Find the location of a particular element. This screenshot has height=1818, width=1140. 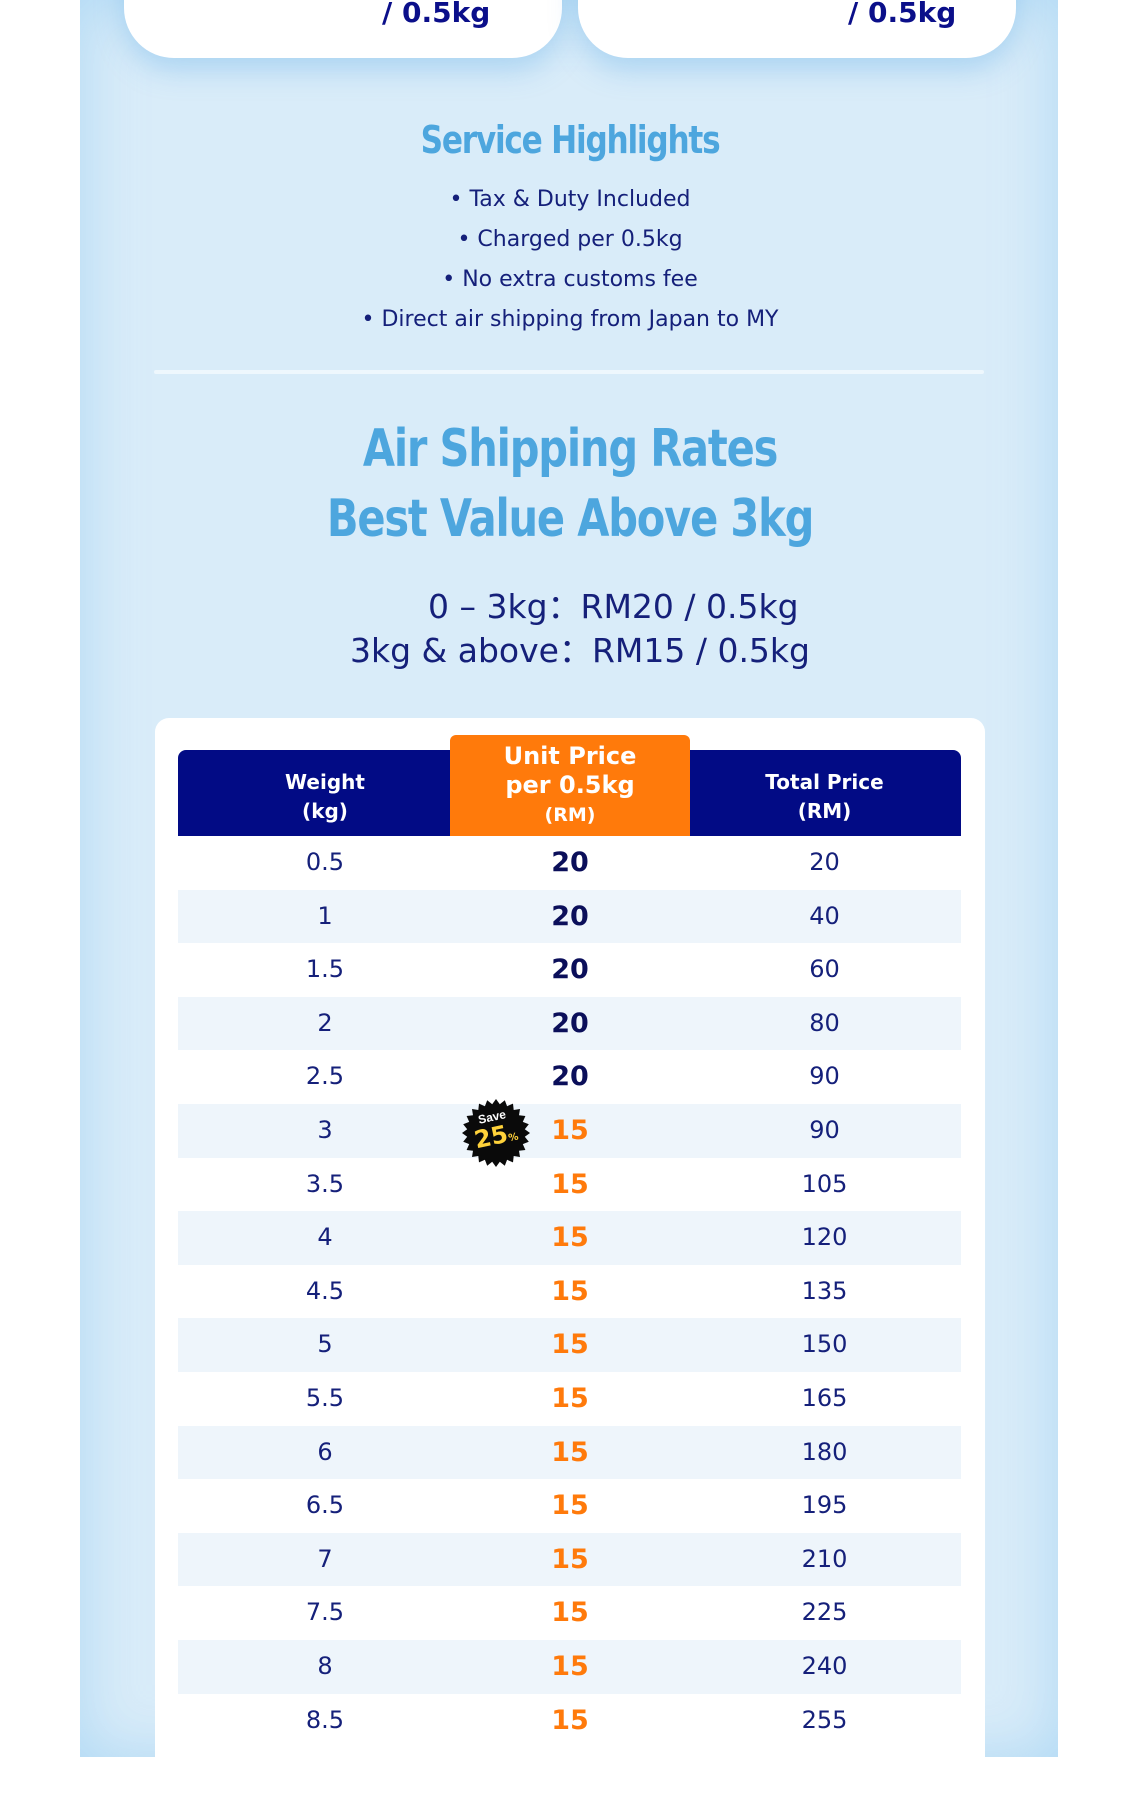

table-row: 6 15 180 is located at coordinates (569, 1452).